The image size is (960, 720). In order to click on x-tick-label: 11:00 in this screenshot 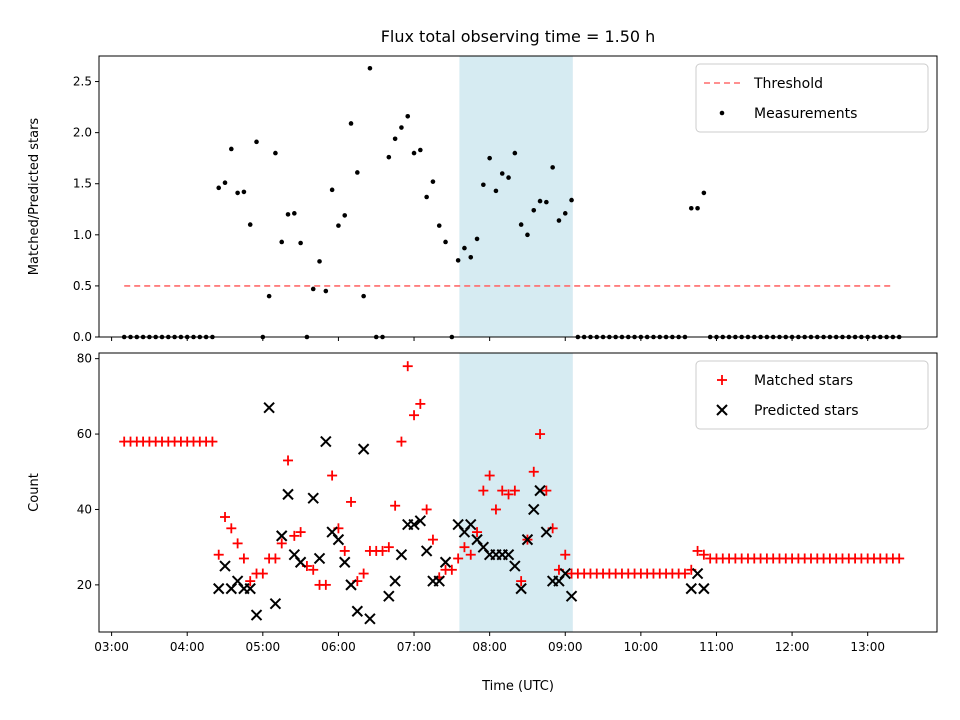, I will do `click(716, 647)`.